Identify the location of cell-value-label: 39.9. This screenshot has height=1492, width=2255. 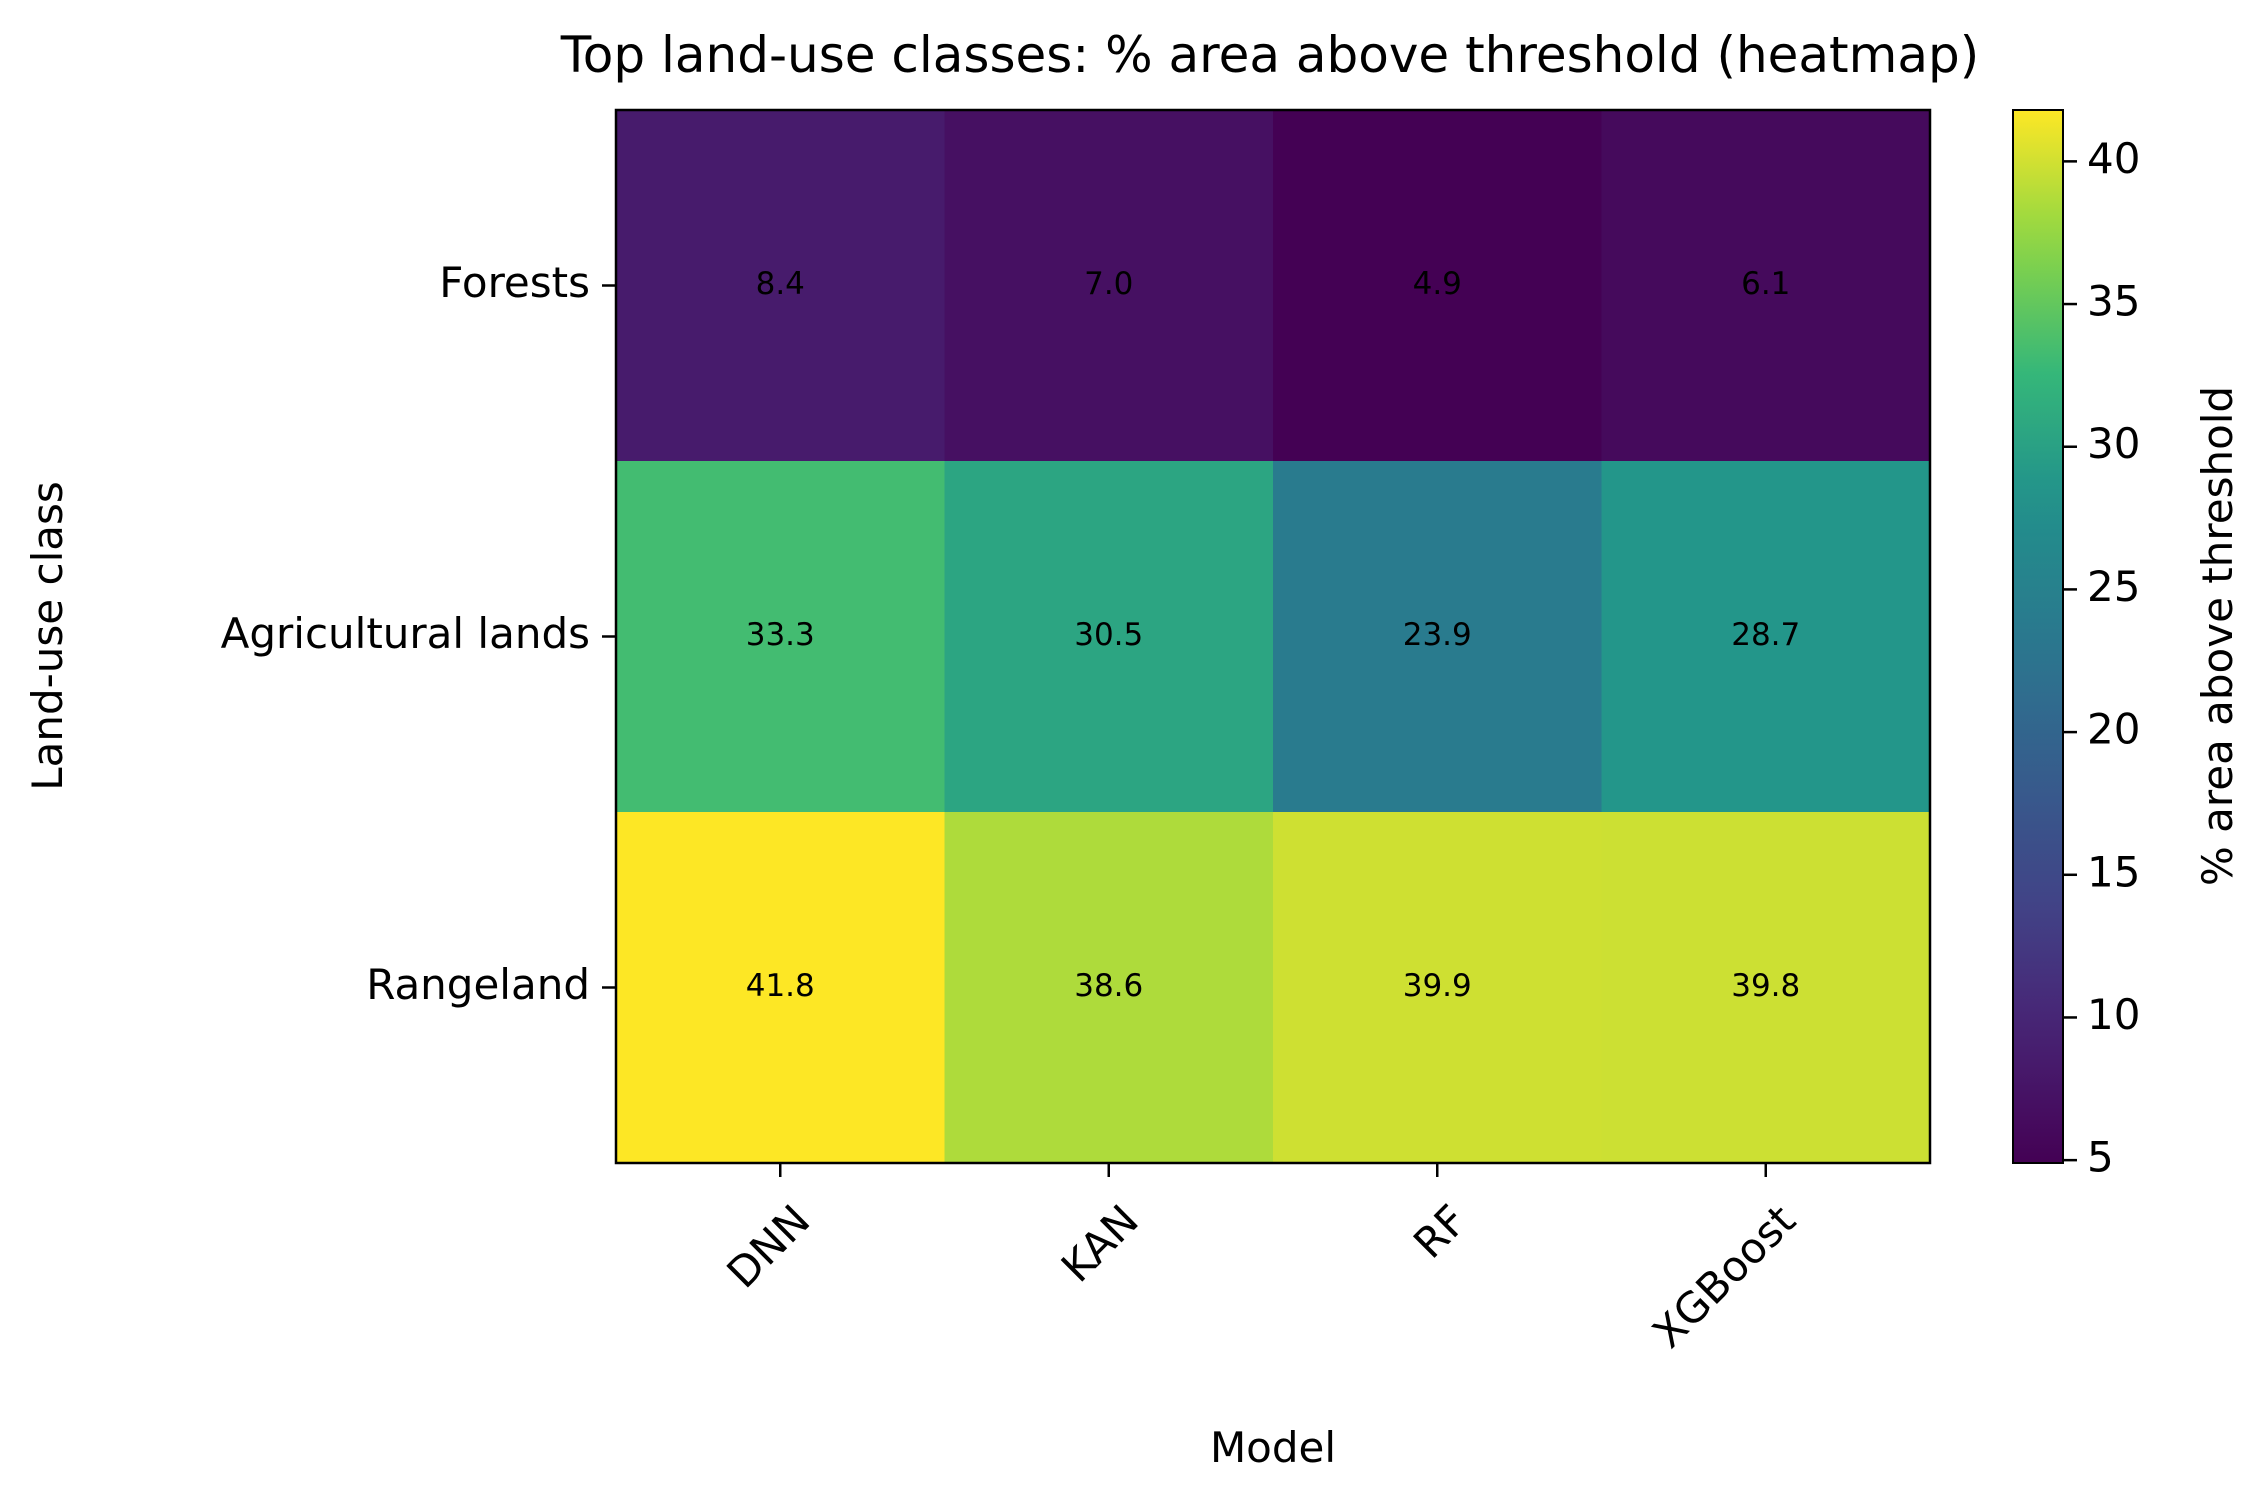
(1437, 986).